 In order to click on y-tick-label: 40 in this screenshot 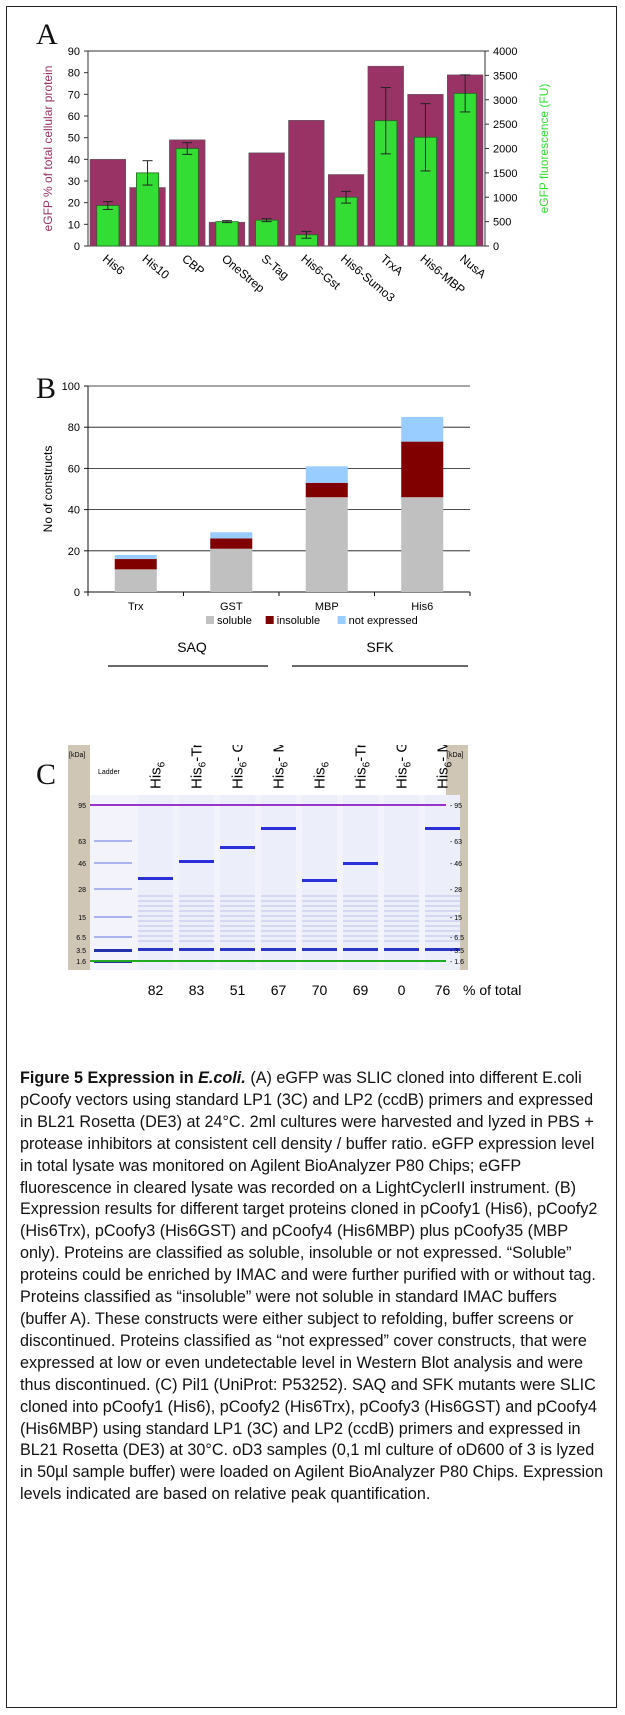, I will do `click(74, 511)`.